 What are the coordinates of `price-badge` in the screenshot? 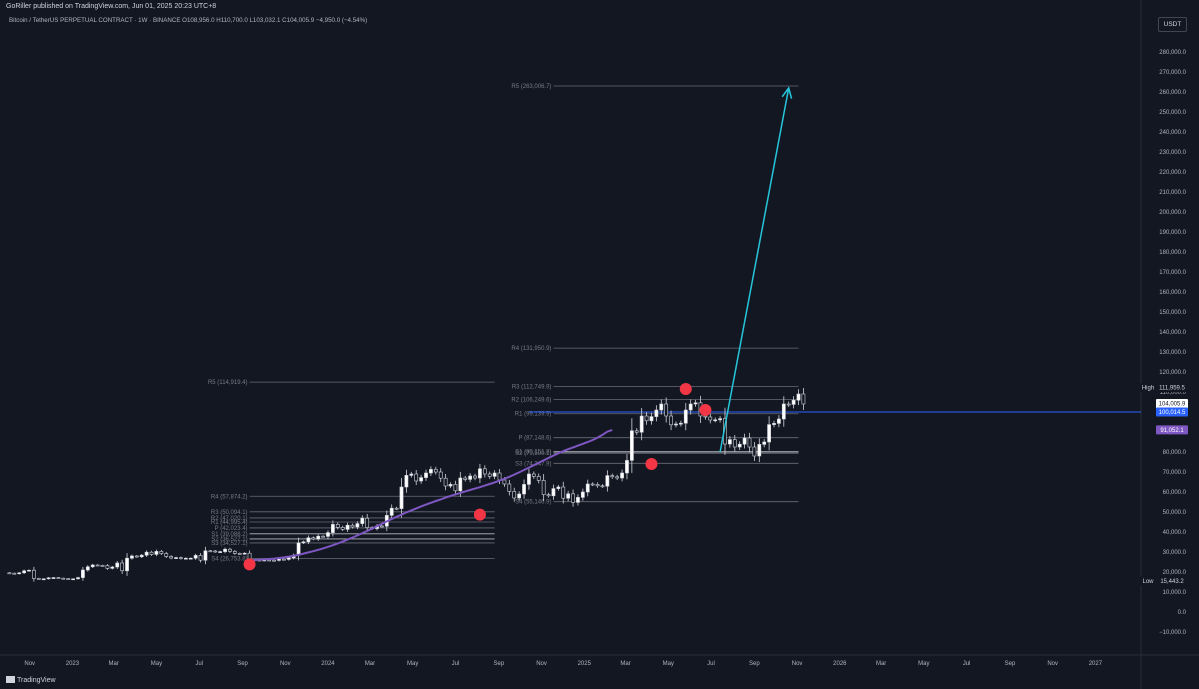 It's located at (1172, 581).